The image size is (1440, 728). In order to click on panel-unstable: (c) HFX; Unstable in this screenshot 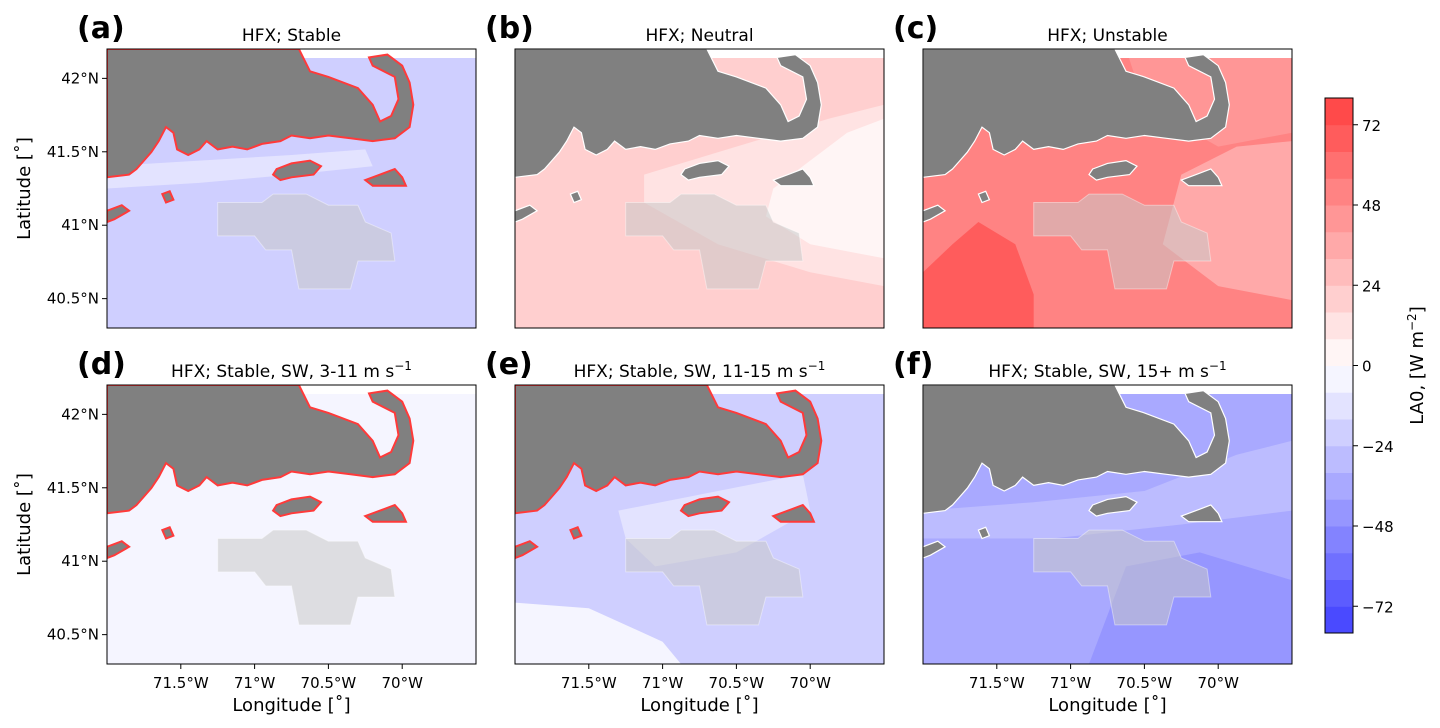, I will do `click(1093, 170)`.